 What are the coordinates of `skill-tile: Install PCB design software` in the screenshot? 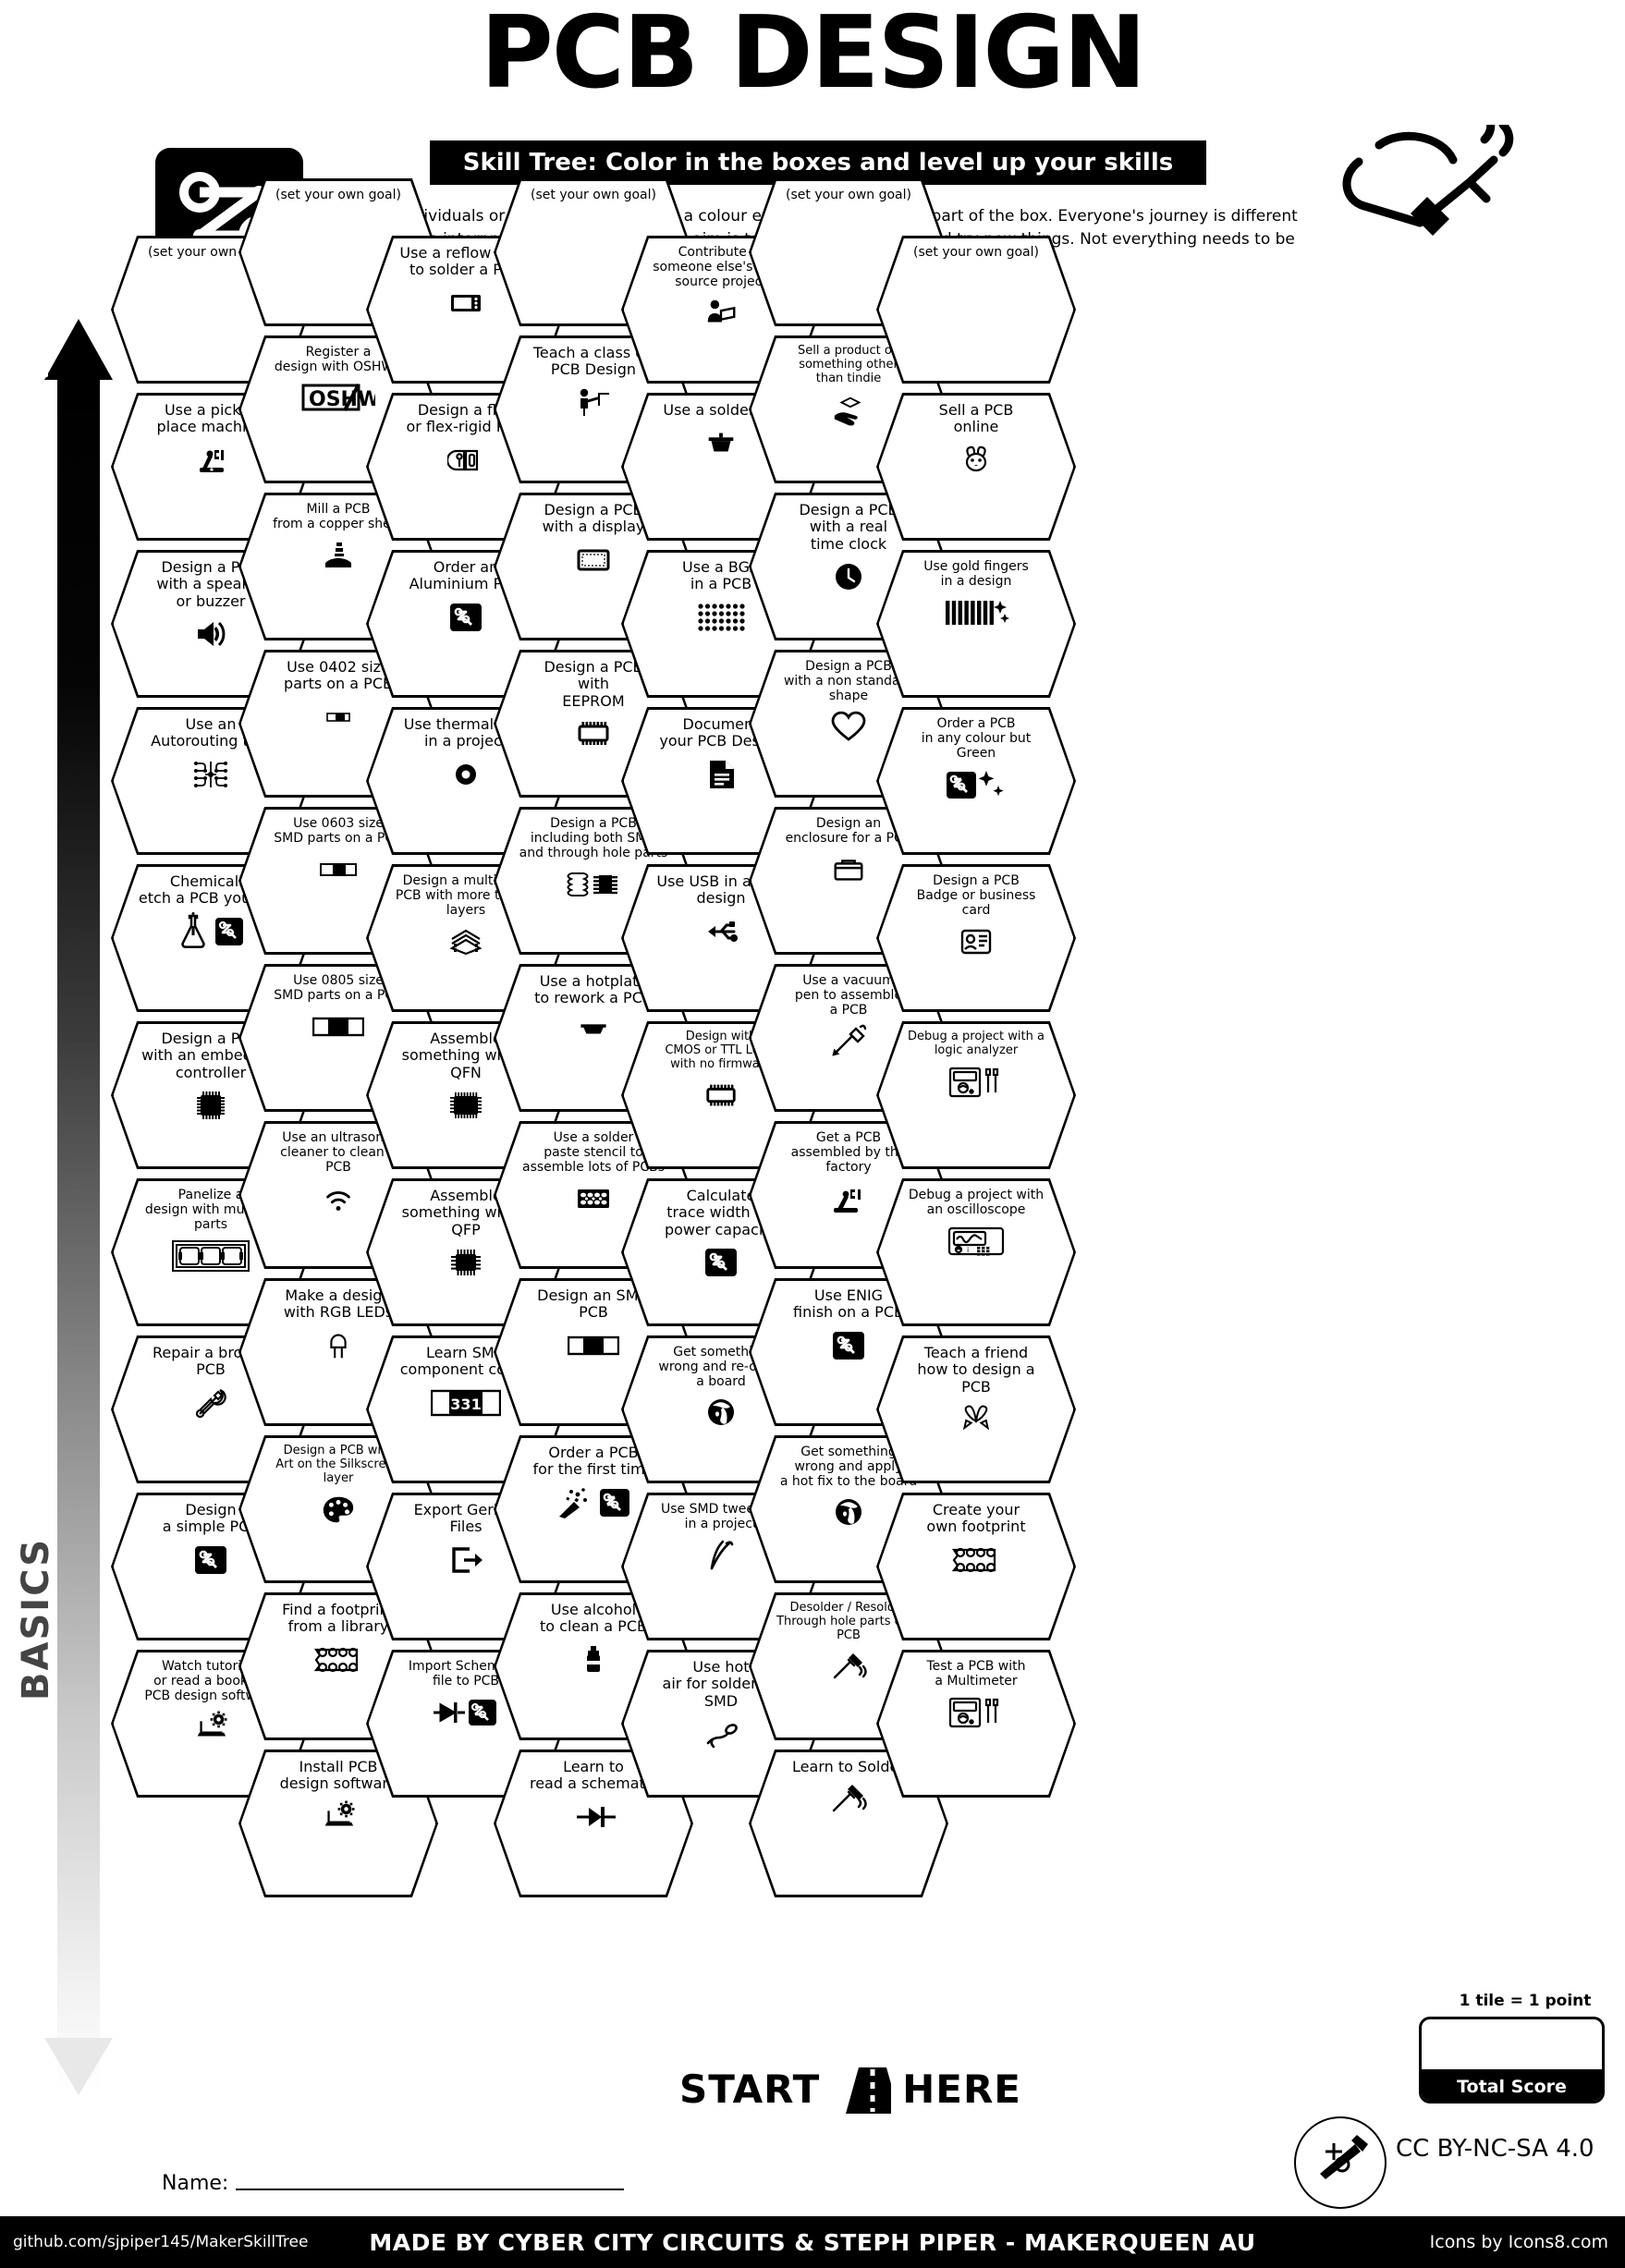 It's located at (338, 1824).